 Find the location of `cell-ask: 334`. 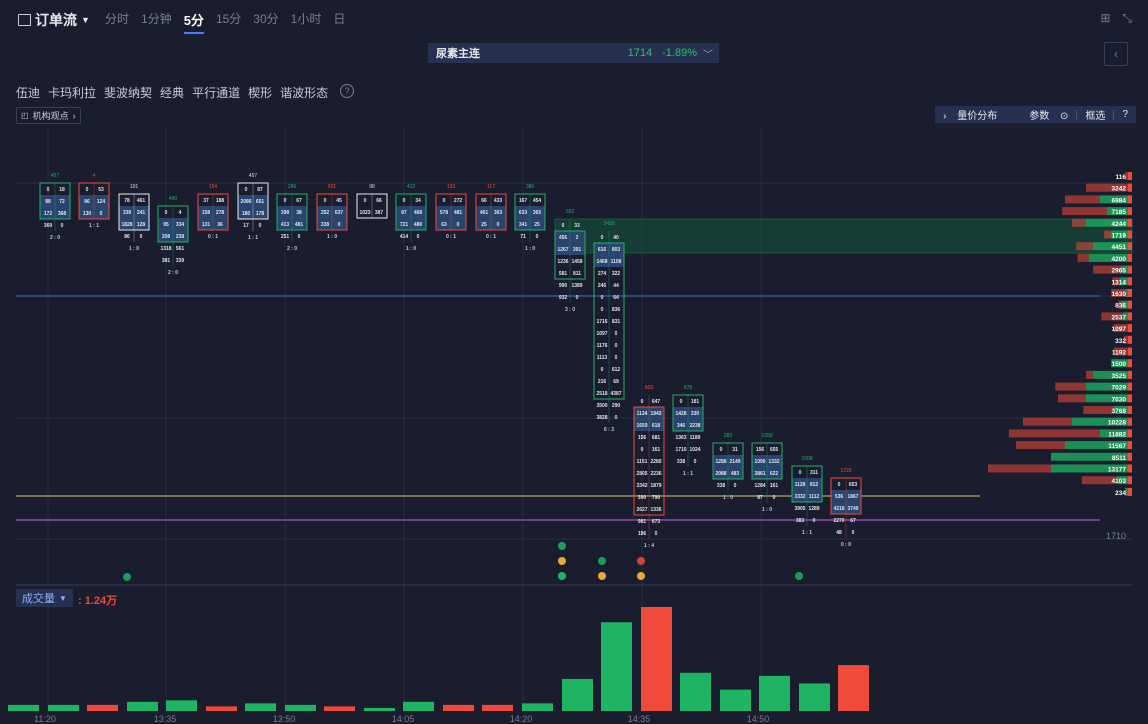

cell-ask: 334 is located at coordinates (180, 225).